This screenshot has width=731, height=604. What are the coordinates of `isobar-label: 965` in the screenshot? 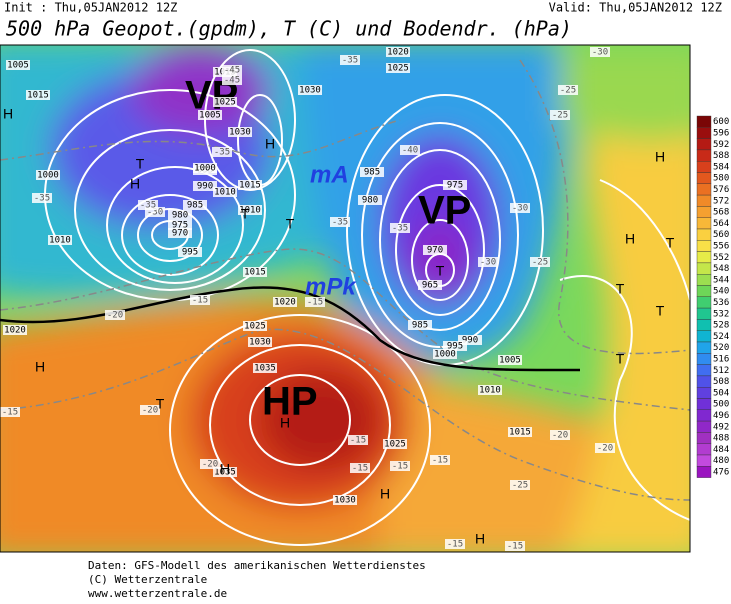 It's located at (430, 286).